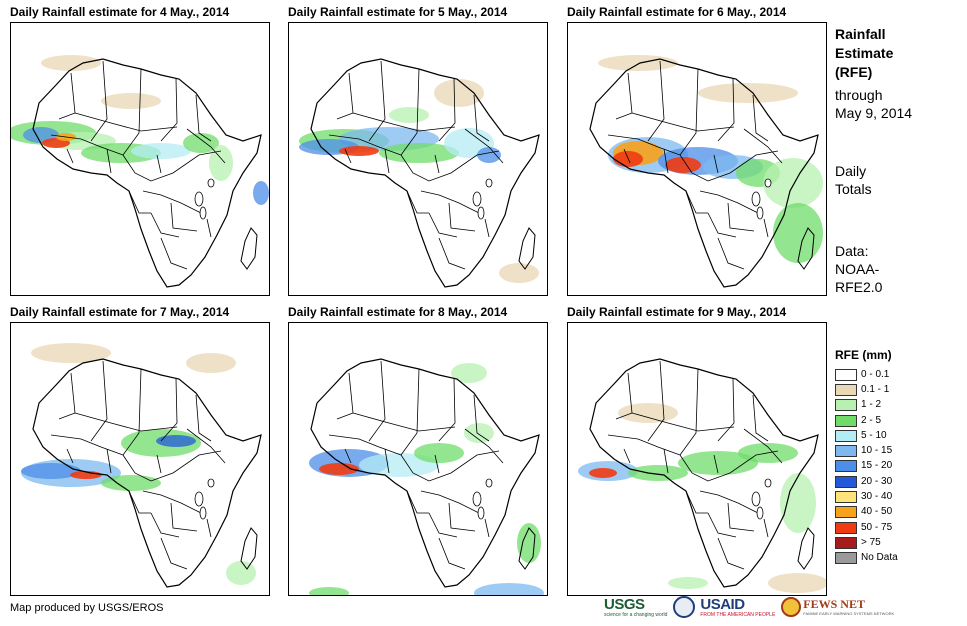  I want to click on data-line: NOAA-, so click(857, 269).